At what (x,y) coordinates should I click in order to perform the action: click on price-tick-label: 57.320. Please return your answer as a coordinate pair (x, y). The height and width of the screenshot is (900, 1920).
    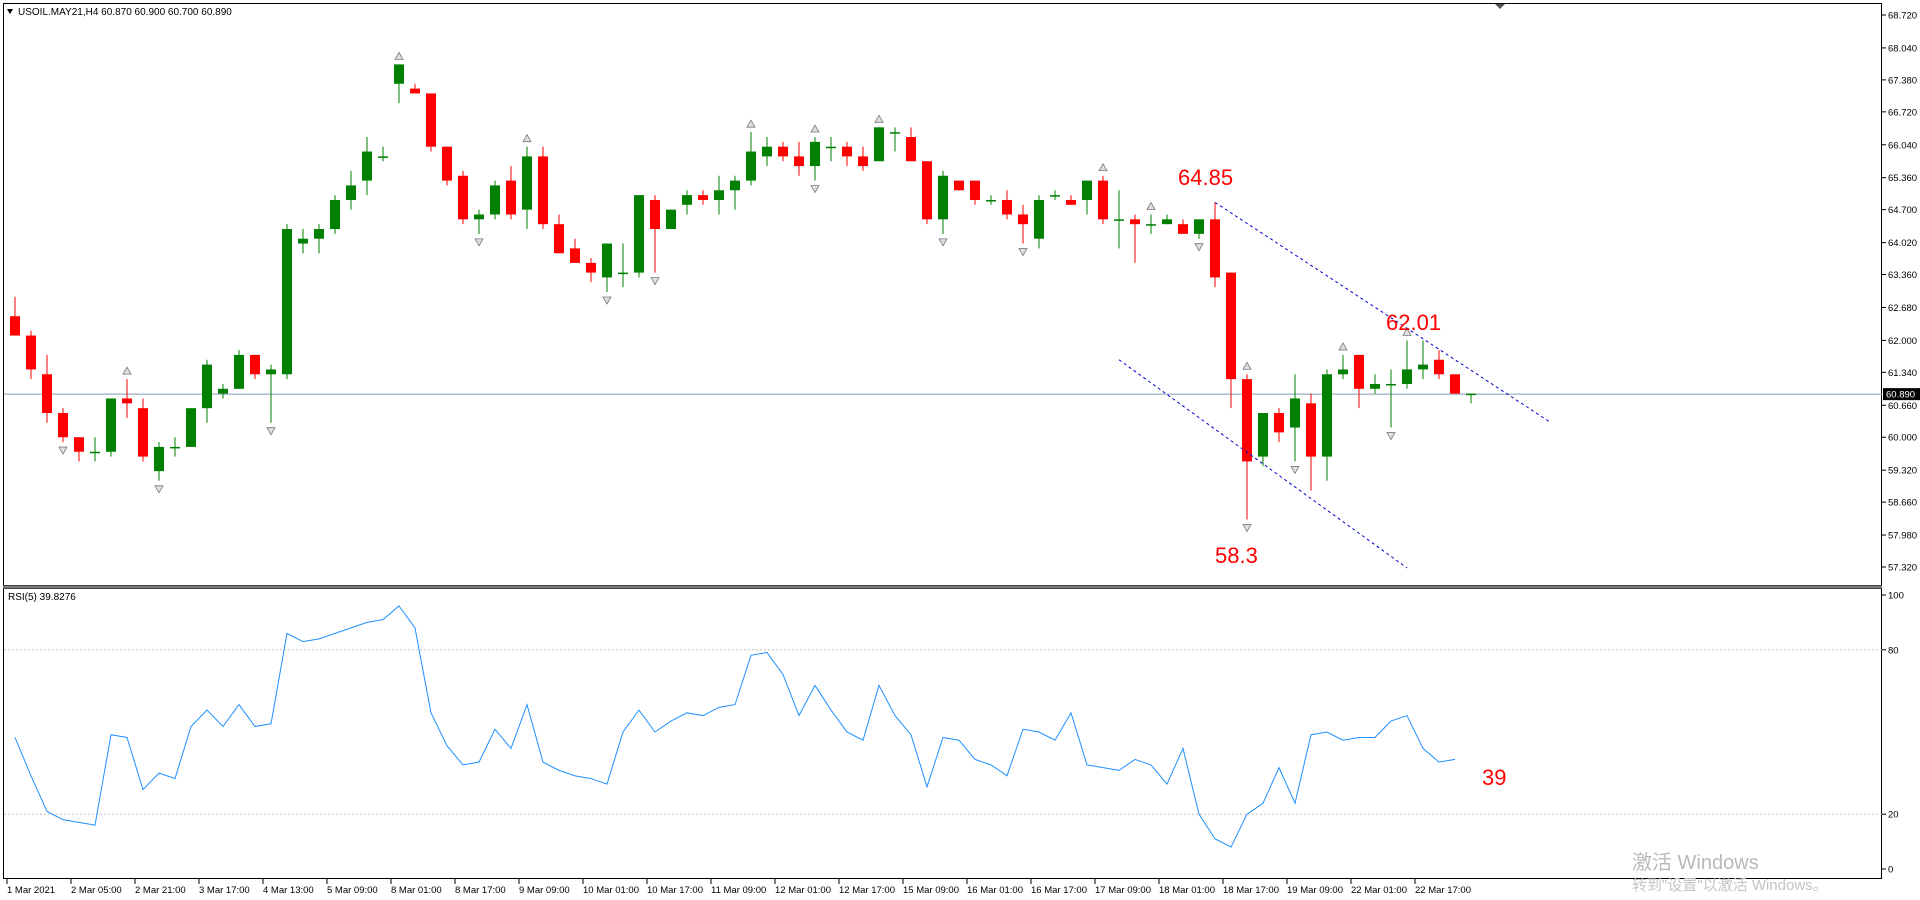
    Looking at the image, I should click on (1902, 568).